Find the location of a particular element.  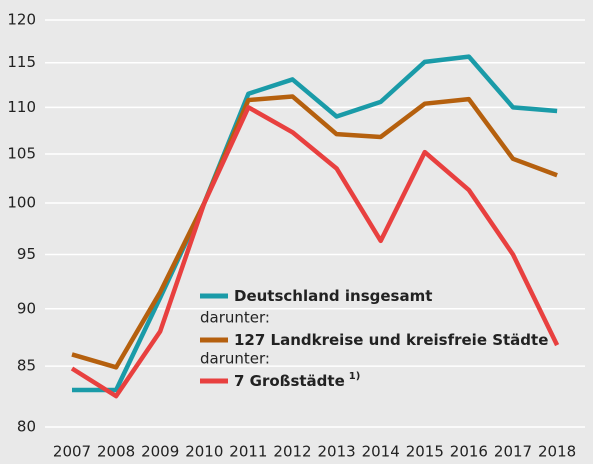

legend-label: 127 Landkreise und kreisfreie Städte is located at coordinates (391, 340).